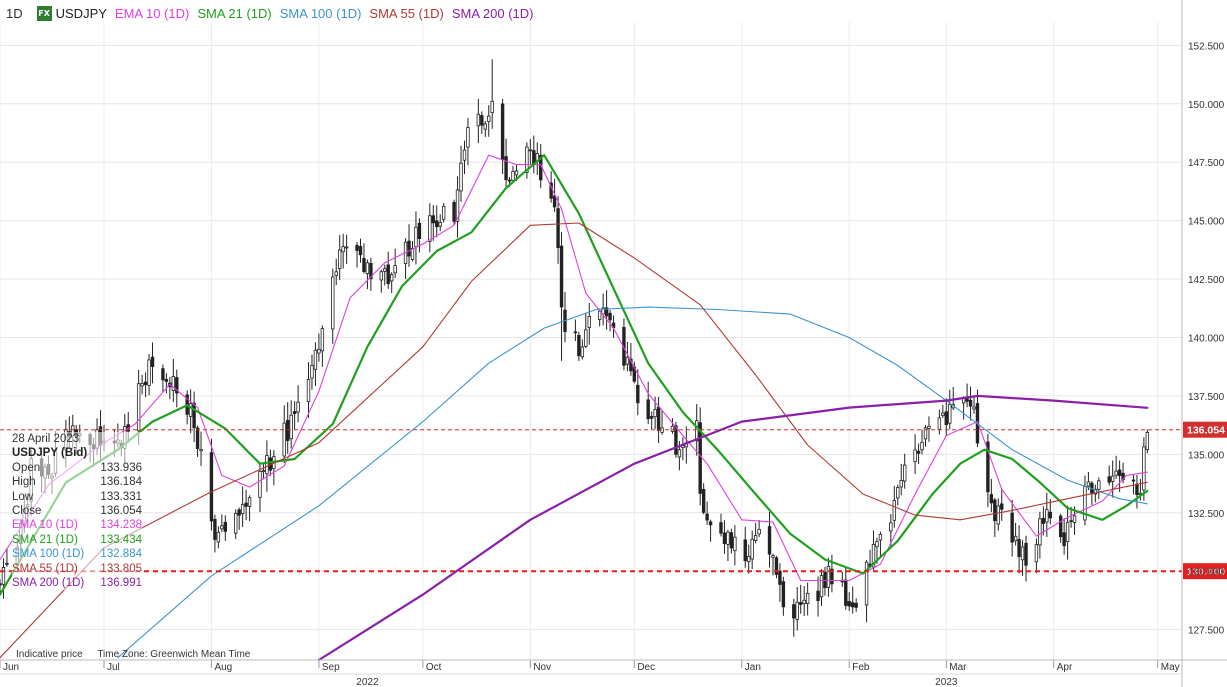 The height and width of the screenshot is (687, 1227). I want to click on x-month-label: Jun, so click(11, 667).